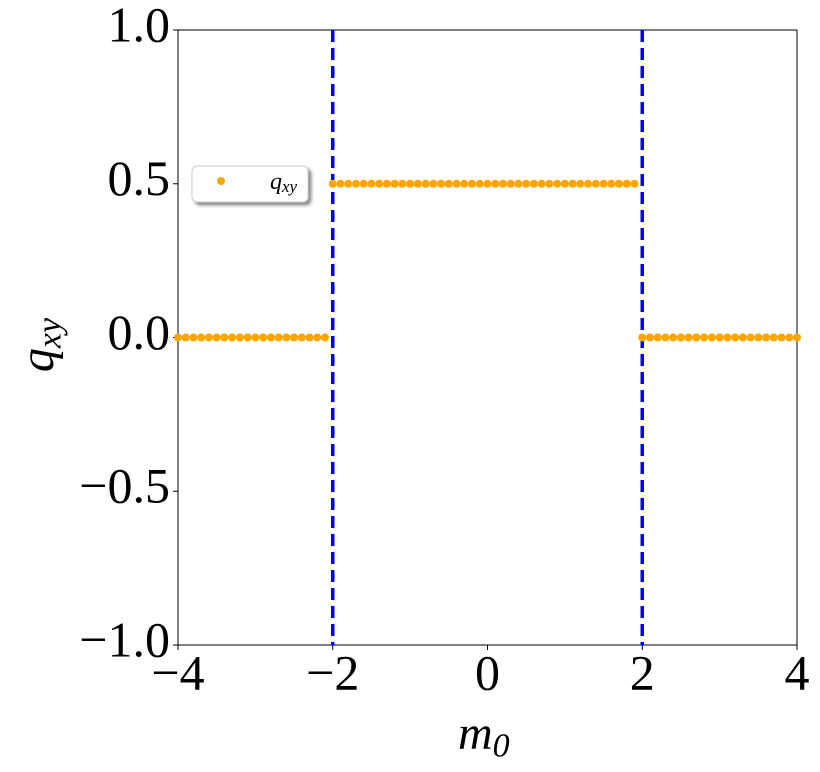 The height and width of the screenshot is (772, 820). I want to click on legend: qxy, so click(250, 184).